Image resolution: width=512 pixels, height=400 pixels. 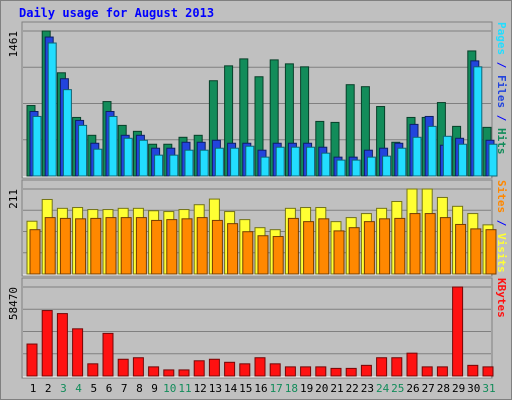 I want to click on hits-files-pages-side-label: Pages / Files / Hits, so click(x=501, y=88).